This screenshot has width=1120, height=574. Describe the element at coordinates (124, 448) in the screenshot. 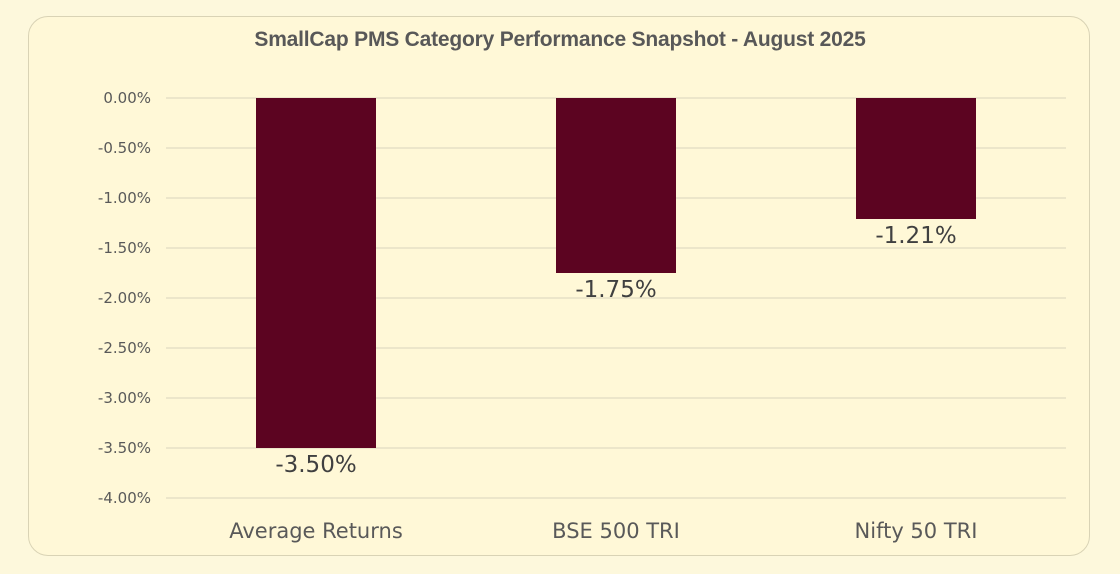

I see `y-tick-label: -3.50%` at that location.